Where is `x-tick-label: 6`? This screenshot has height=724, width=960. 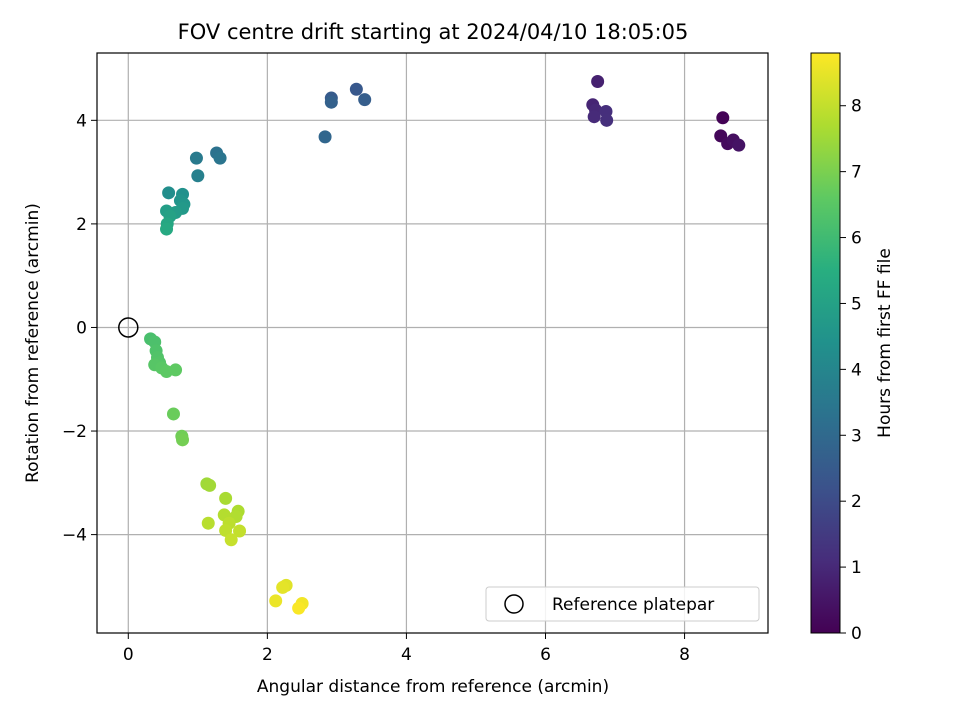
x-tick-label: 6 is located at coordinates (545, 655).